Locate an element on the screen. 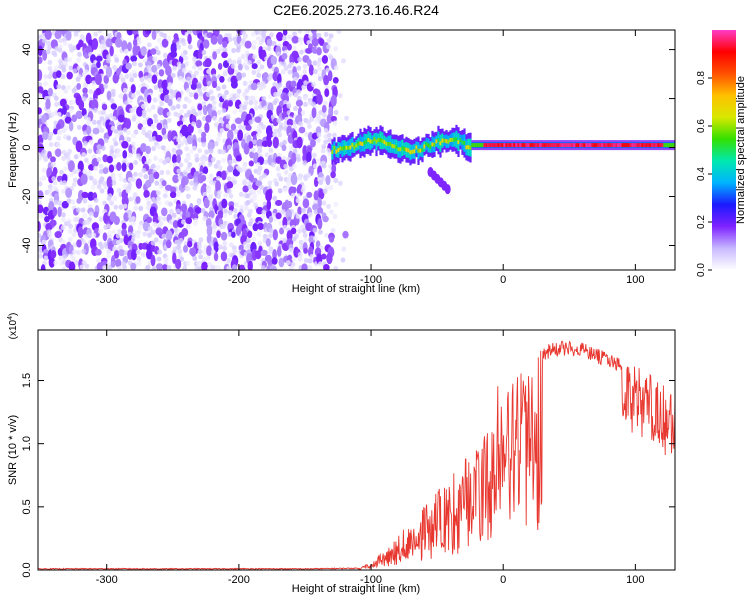 The height and width of the screenshot is (600, 750). y-tick-label: 0.0 is located at coordinates (27, 569).